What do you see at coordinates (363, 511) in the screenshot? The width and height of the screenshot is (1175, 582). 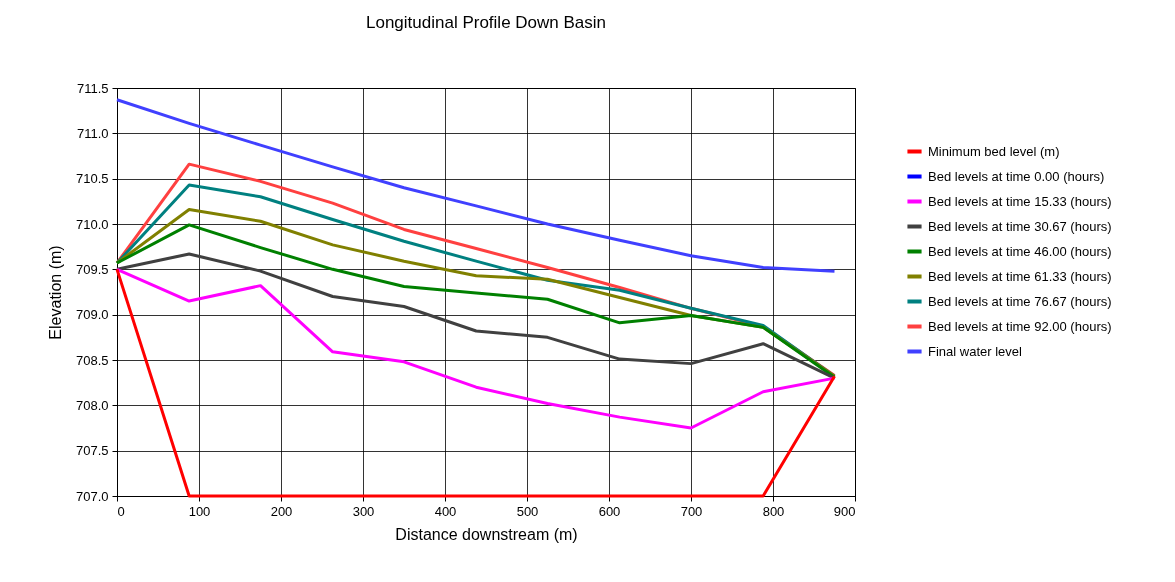 I see `x-tick-label: 300` at bounding box center [363, 511].